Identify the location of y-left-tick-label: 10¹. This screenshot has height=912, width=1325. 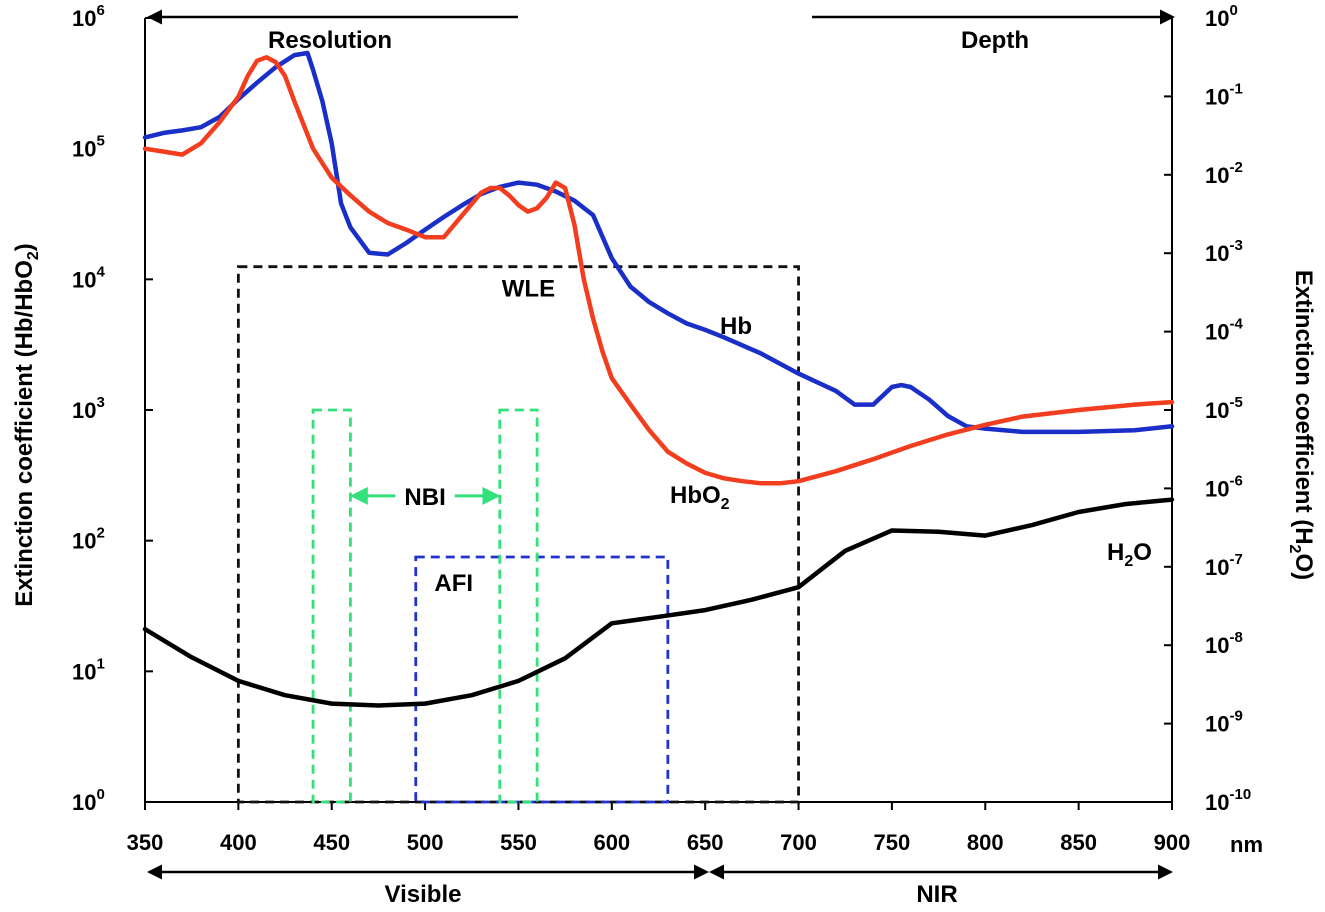
(88, 669).